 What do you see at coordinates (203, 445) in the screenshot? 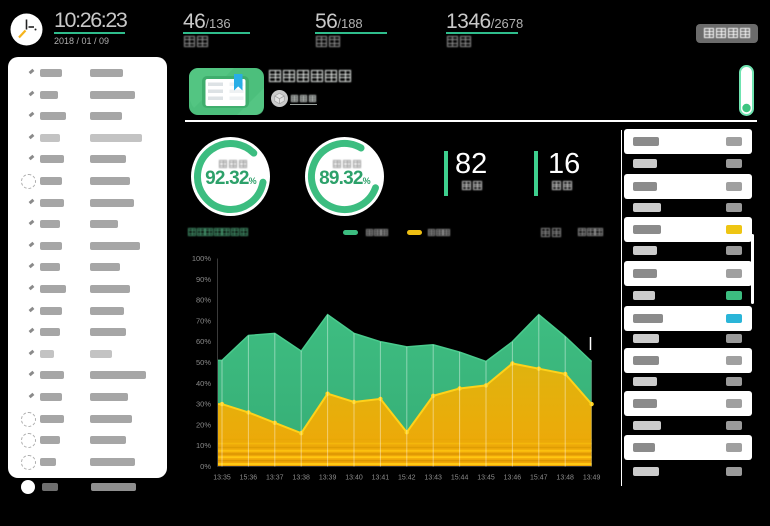
I see `svg-text: 10%` at bounding box center [203, 445].